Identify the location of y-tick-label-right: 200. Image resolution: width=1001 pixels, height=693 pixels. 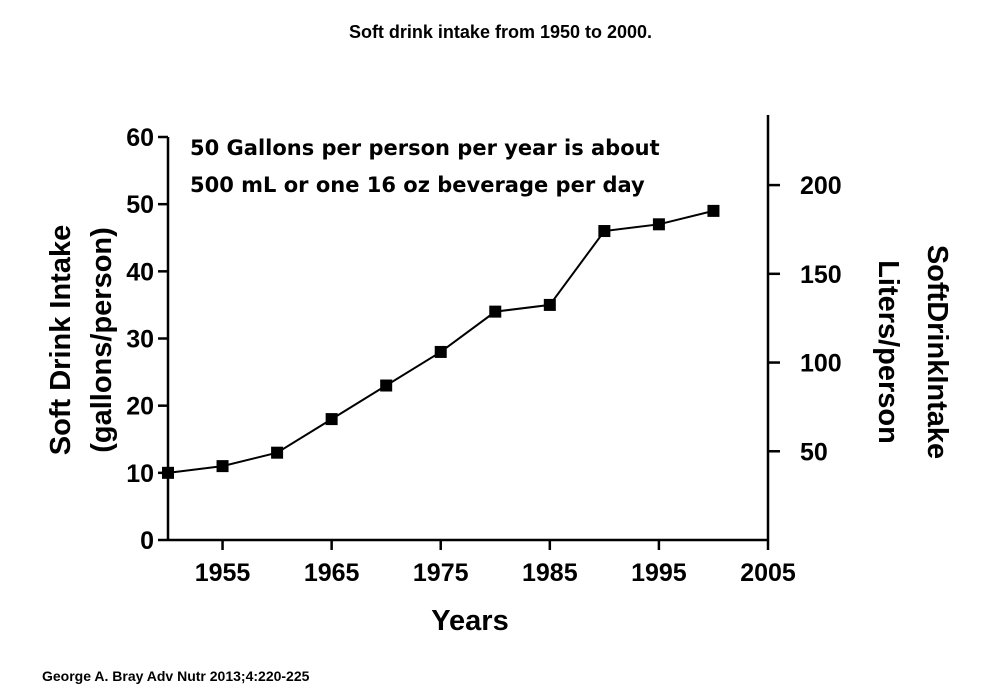
(821, 186).